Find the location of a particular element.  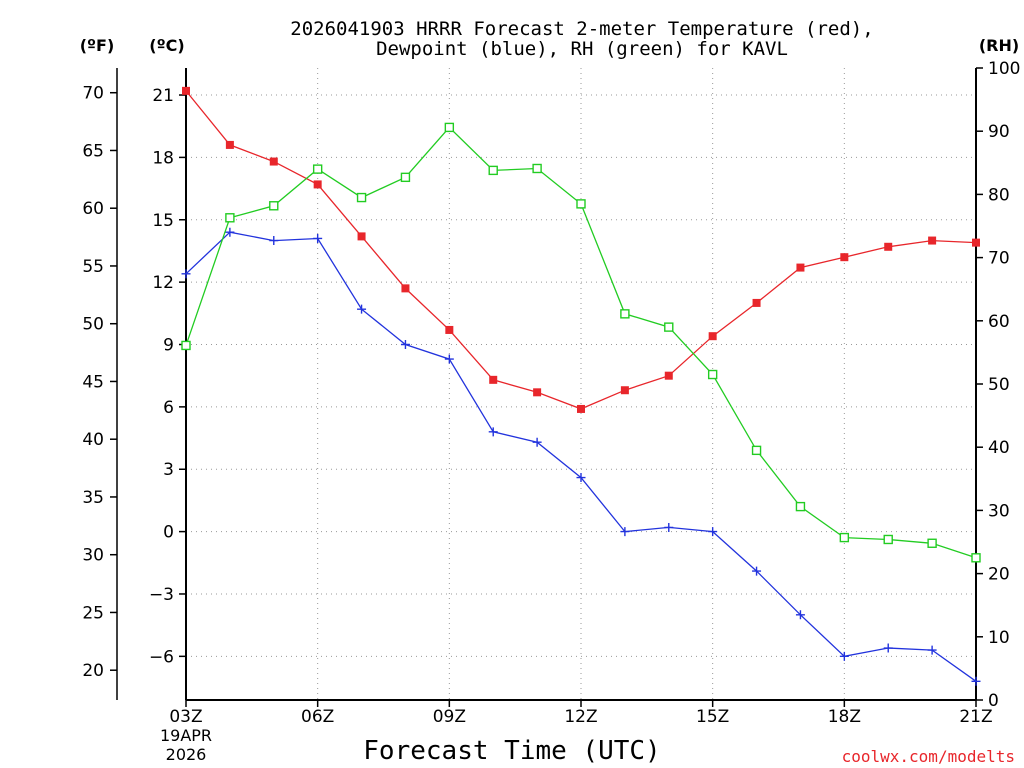

rh-unit-label: (RH) is located at coordinates (999, 45).